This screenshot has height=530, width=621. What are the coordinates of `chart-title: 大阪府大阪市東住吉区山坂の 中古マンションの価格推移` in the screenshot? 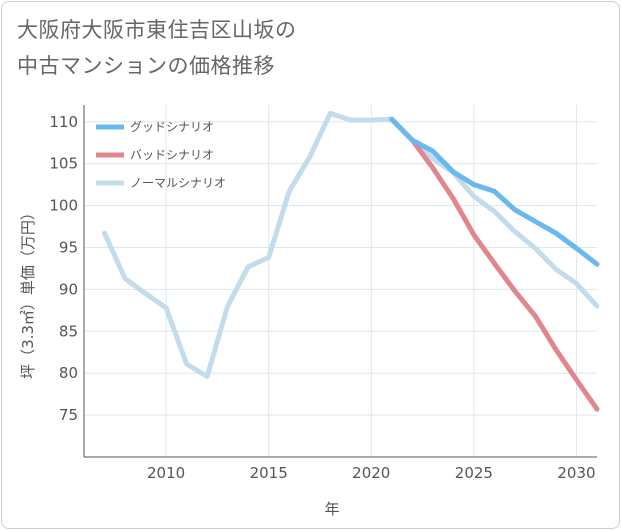 It's located at (297, 48).